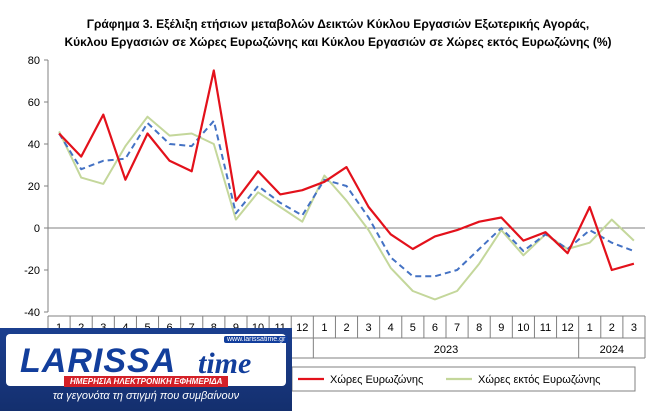  What do you see at coordinates (446, 350) in the screenshot?
I see `year-label: 2023` at bounding box center [446, 350].